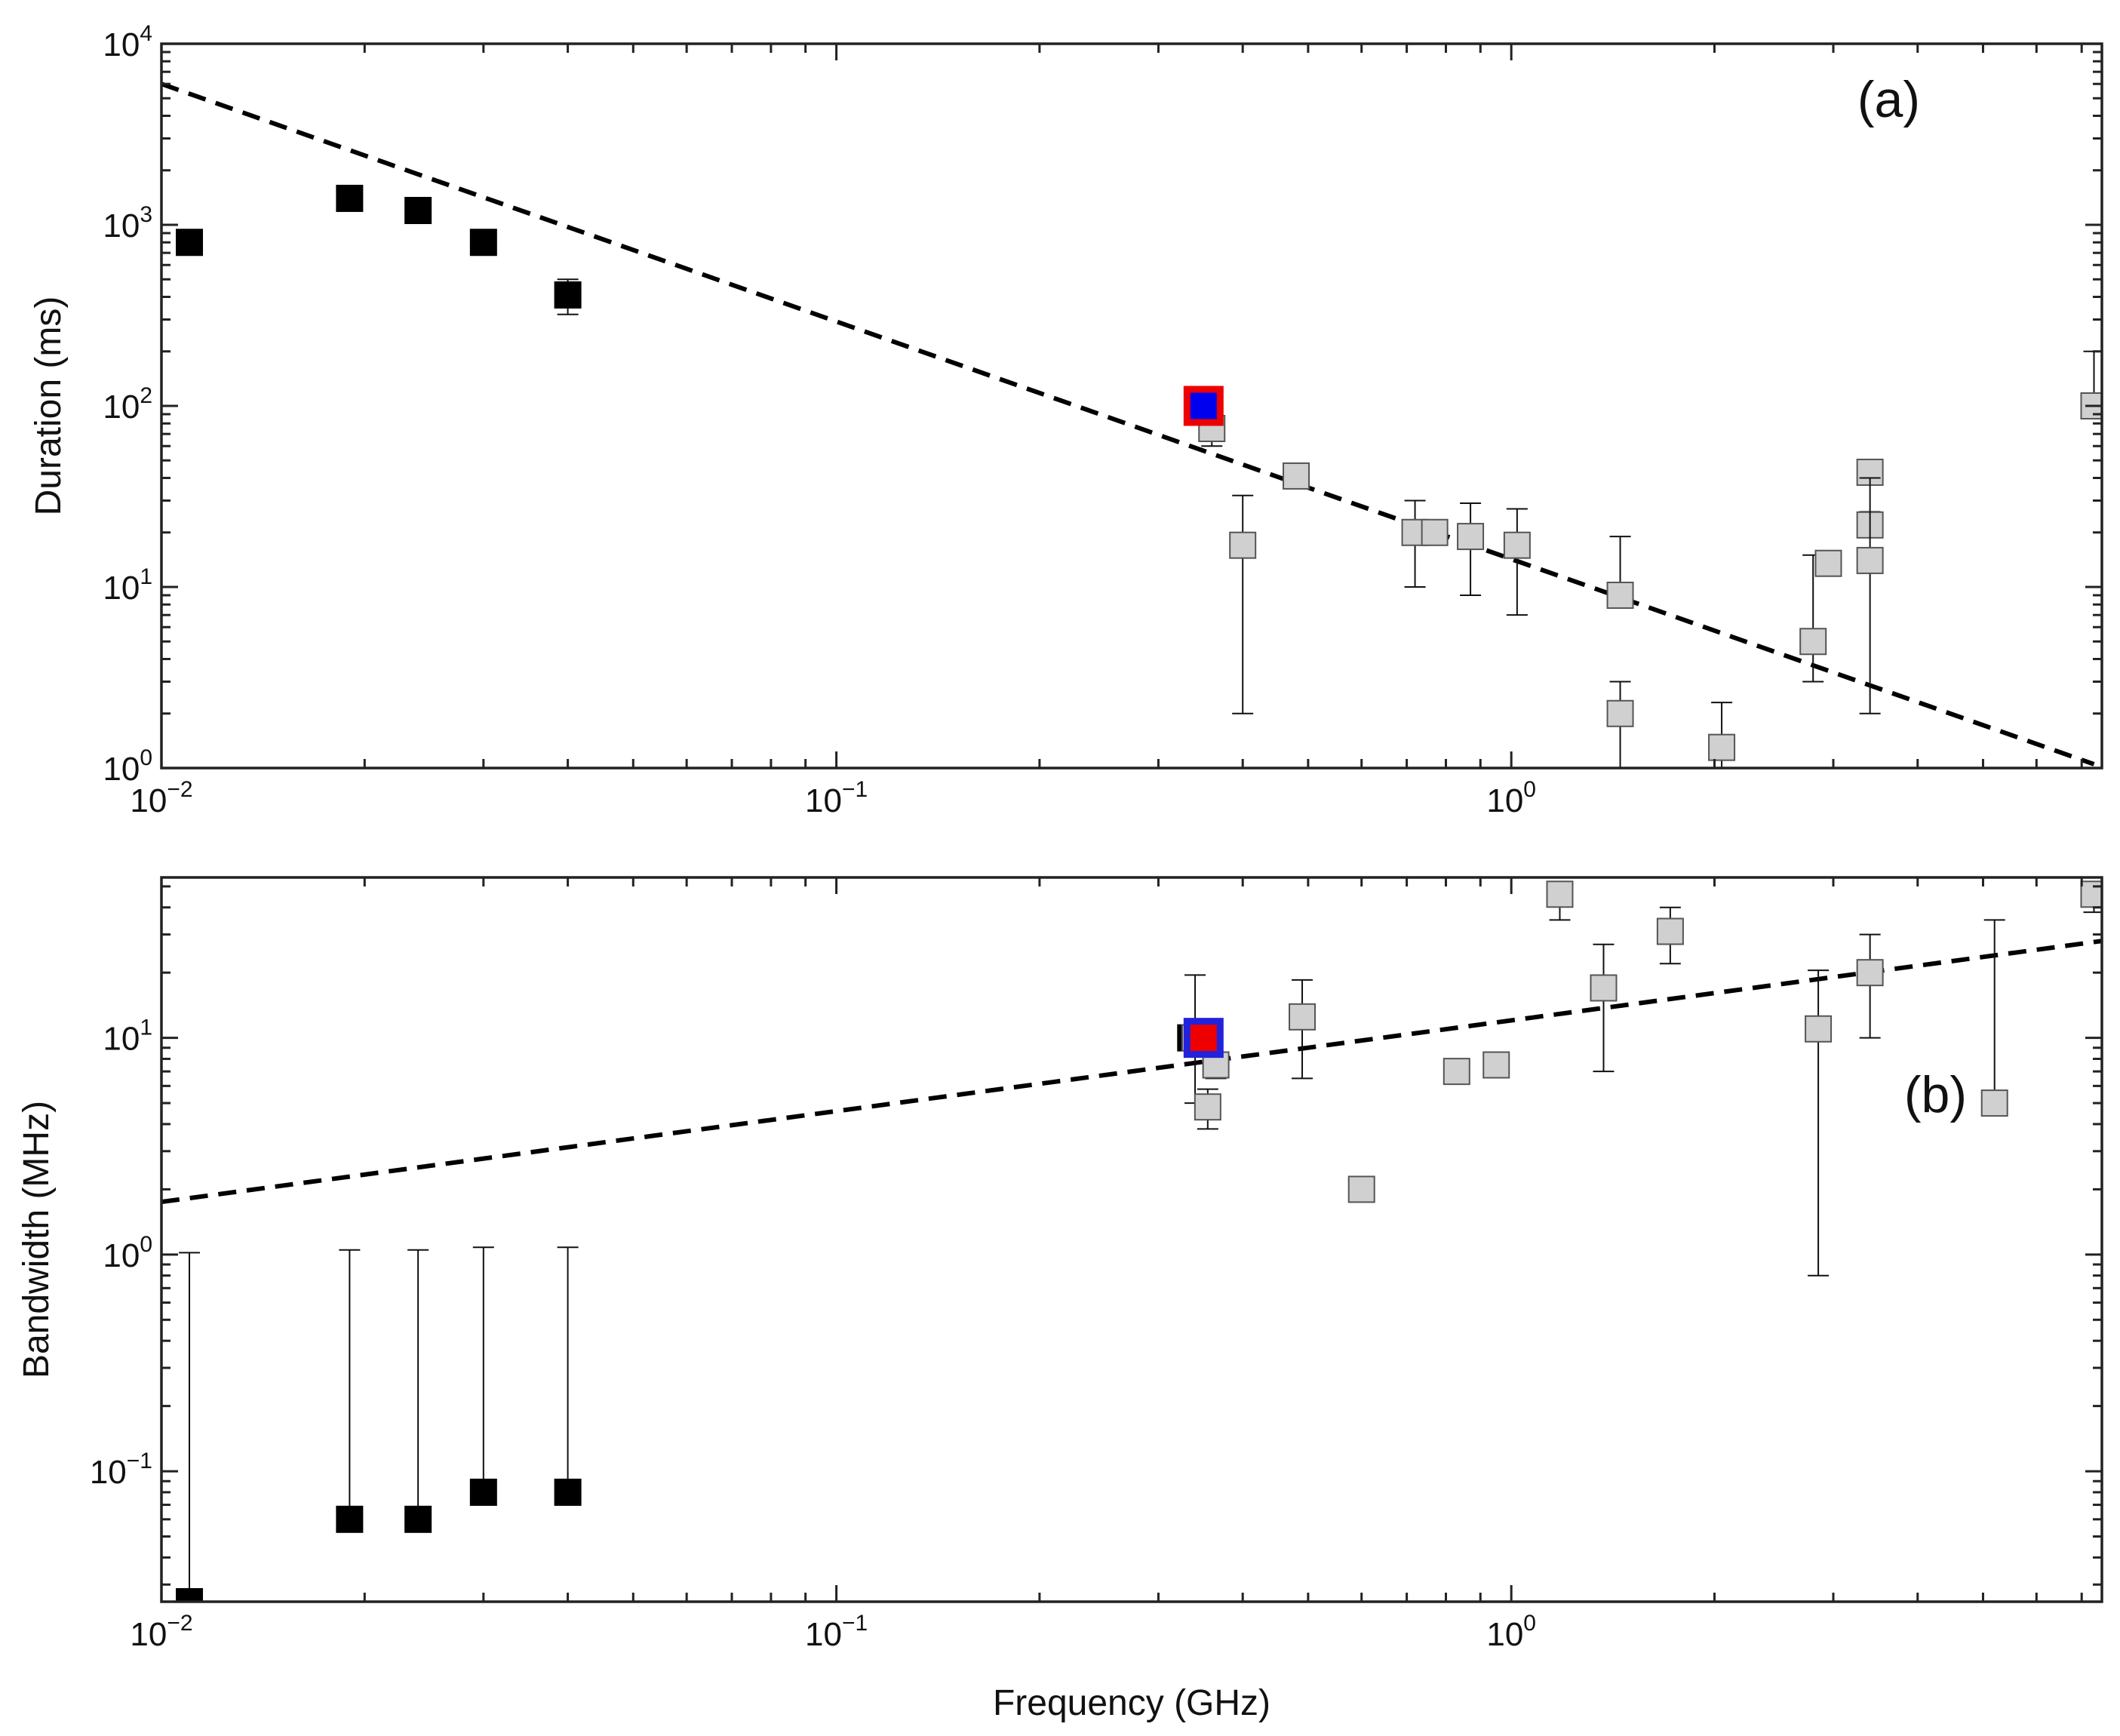 Image resolution: width=2120 pixels, height=1736 pixels. Describe the element at coordinates (1131, 1703) in the screenshot. I see `x-axis-label: Frequency (GHz)` at that location.